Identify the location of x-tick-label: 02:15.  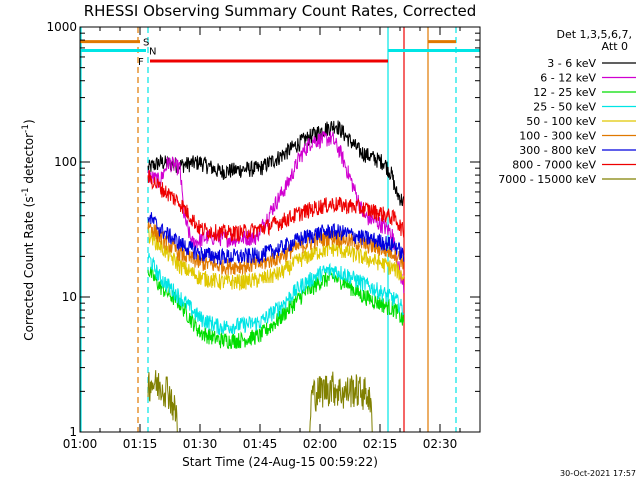
(380, 444).